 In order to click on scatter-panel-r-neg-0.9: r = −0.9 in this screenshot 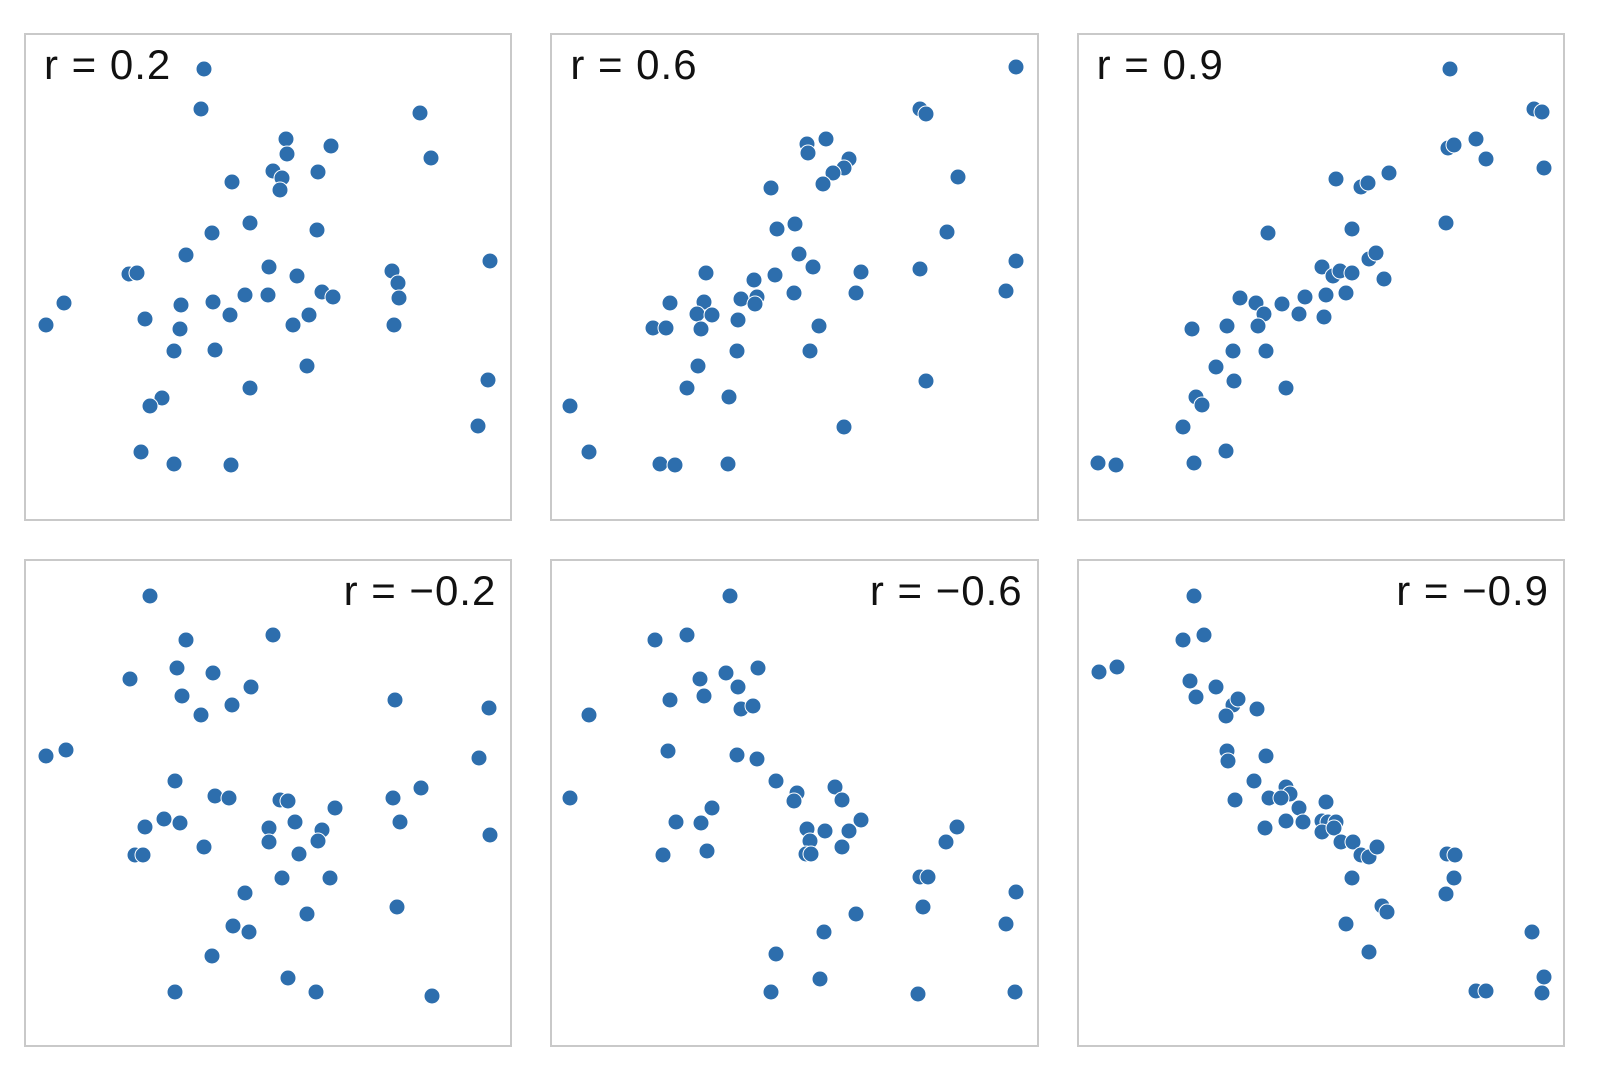, I will do `click(1320, 803)`.